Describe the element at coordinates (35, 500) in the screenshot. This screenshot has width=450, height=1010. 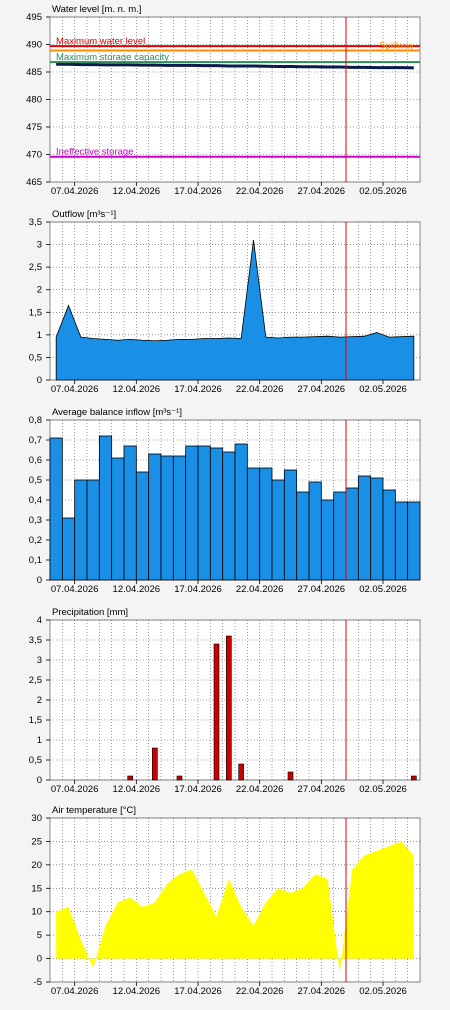
I see `y-tick-label: 0,4` at that location.